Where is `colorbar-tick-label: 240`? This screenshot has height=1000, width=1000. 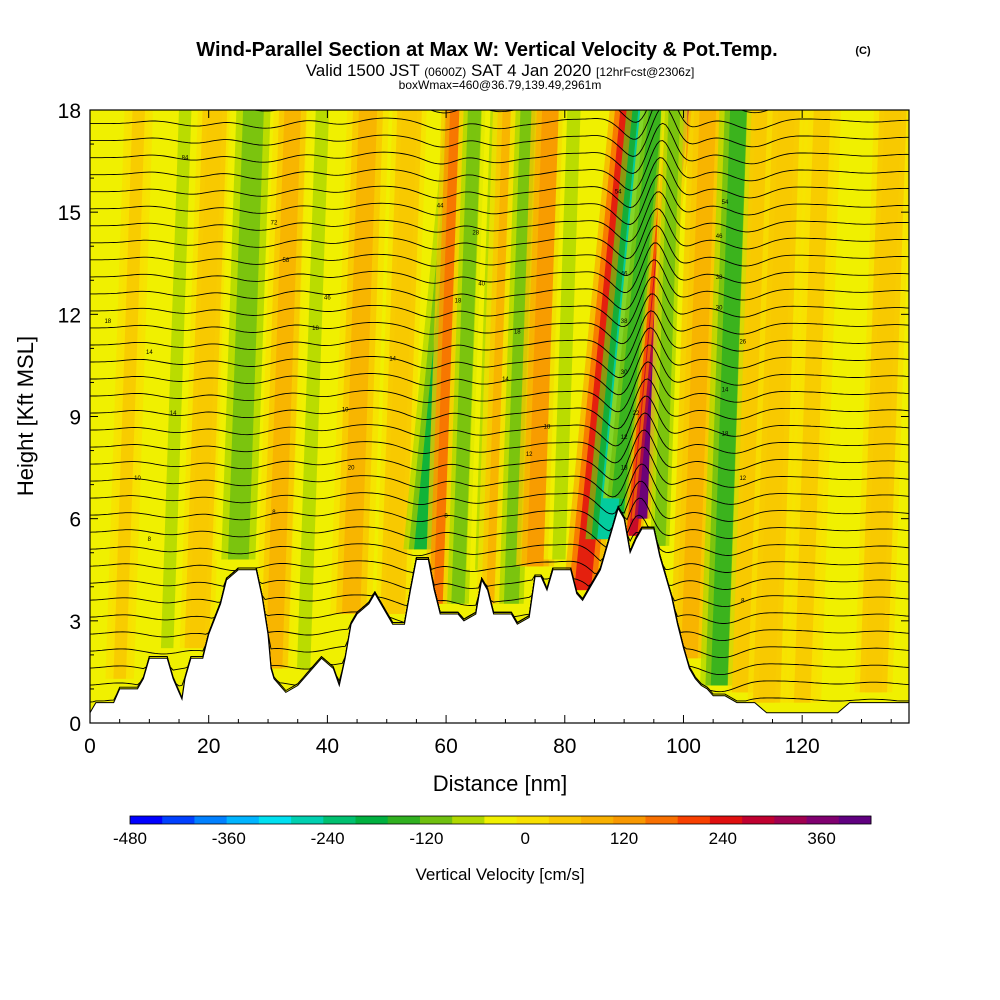
colorbar-tick-label: 240 is located at coordinates (723, 838).